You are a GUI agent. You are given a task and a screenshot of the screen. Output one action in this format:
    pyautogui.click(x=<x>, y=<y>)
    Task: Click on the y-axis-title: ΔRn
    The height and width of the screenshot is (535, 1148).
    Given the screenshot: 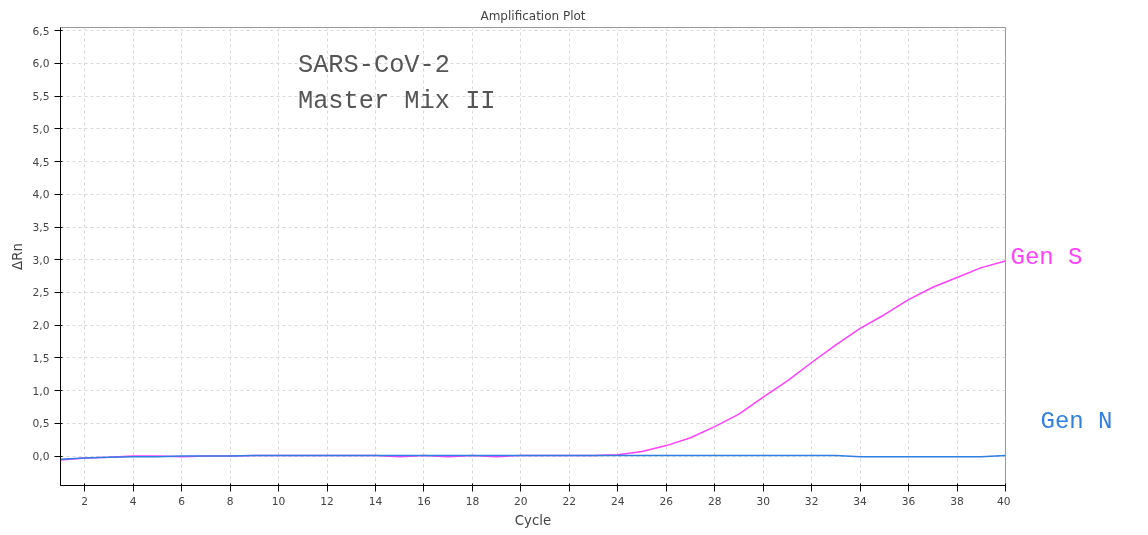 What is the action you would take?
    pyautogui.click(x=17, y=256)
    